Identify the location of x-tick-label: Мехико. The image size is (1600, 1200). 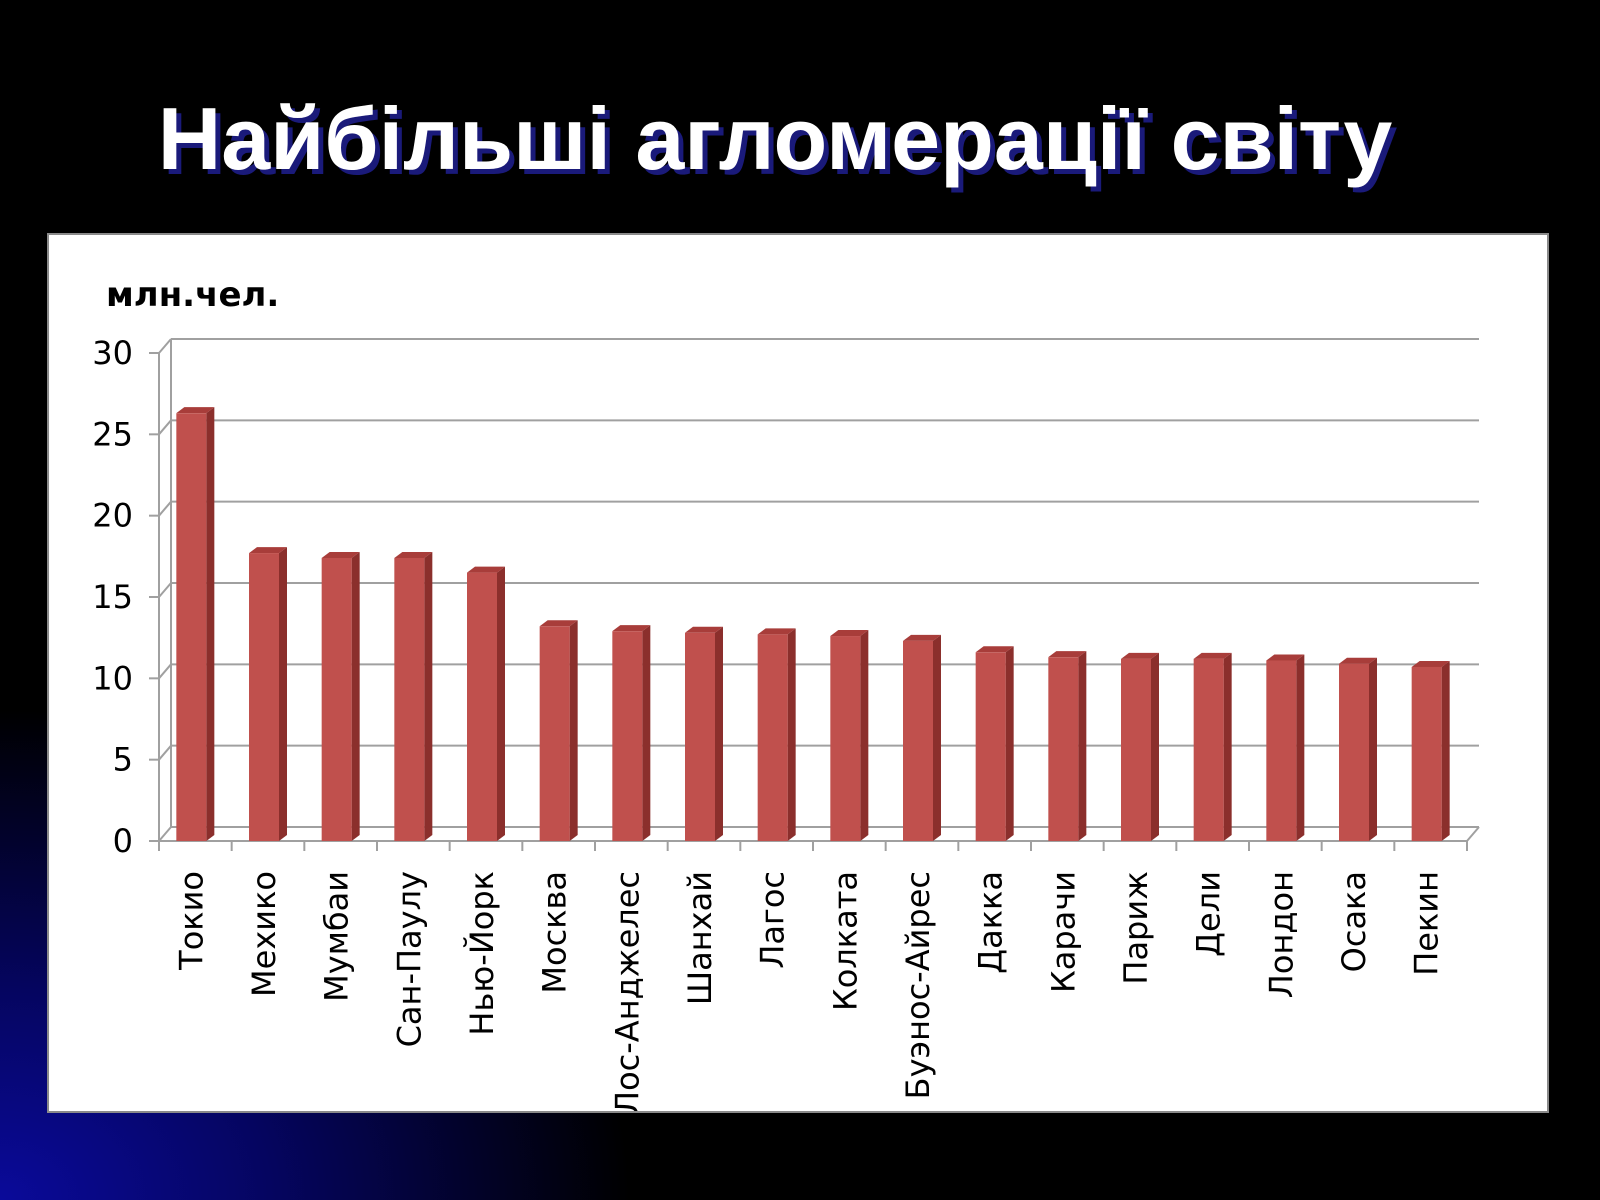
(264, 934).